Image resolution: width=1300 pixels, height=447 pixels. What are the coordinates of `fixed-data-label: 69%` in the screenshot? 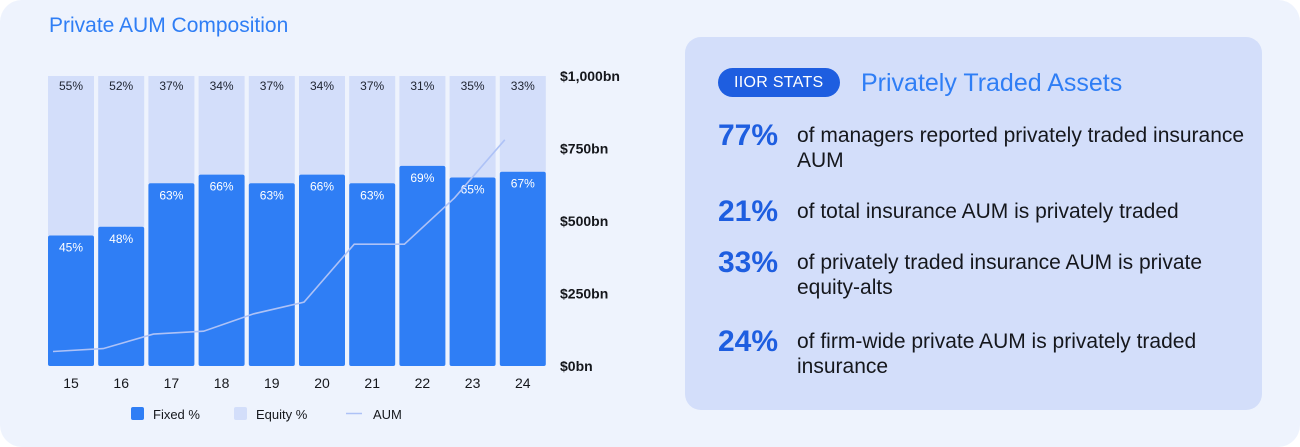 It's located at (422, 178).